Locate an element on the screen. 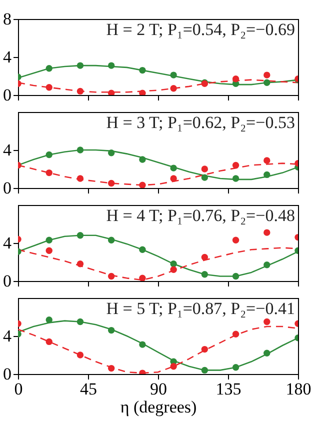 This screenshot has height=424, width=323. x-tick-label: 45 is located at coordinates (88, 389).